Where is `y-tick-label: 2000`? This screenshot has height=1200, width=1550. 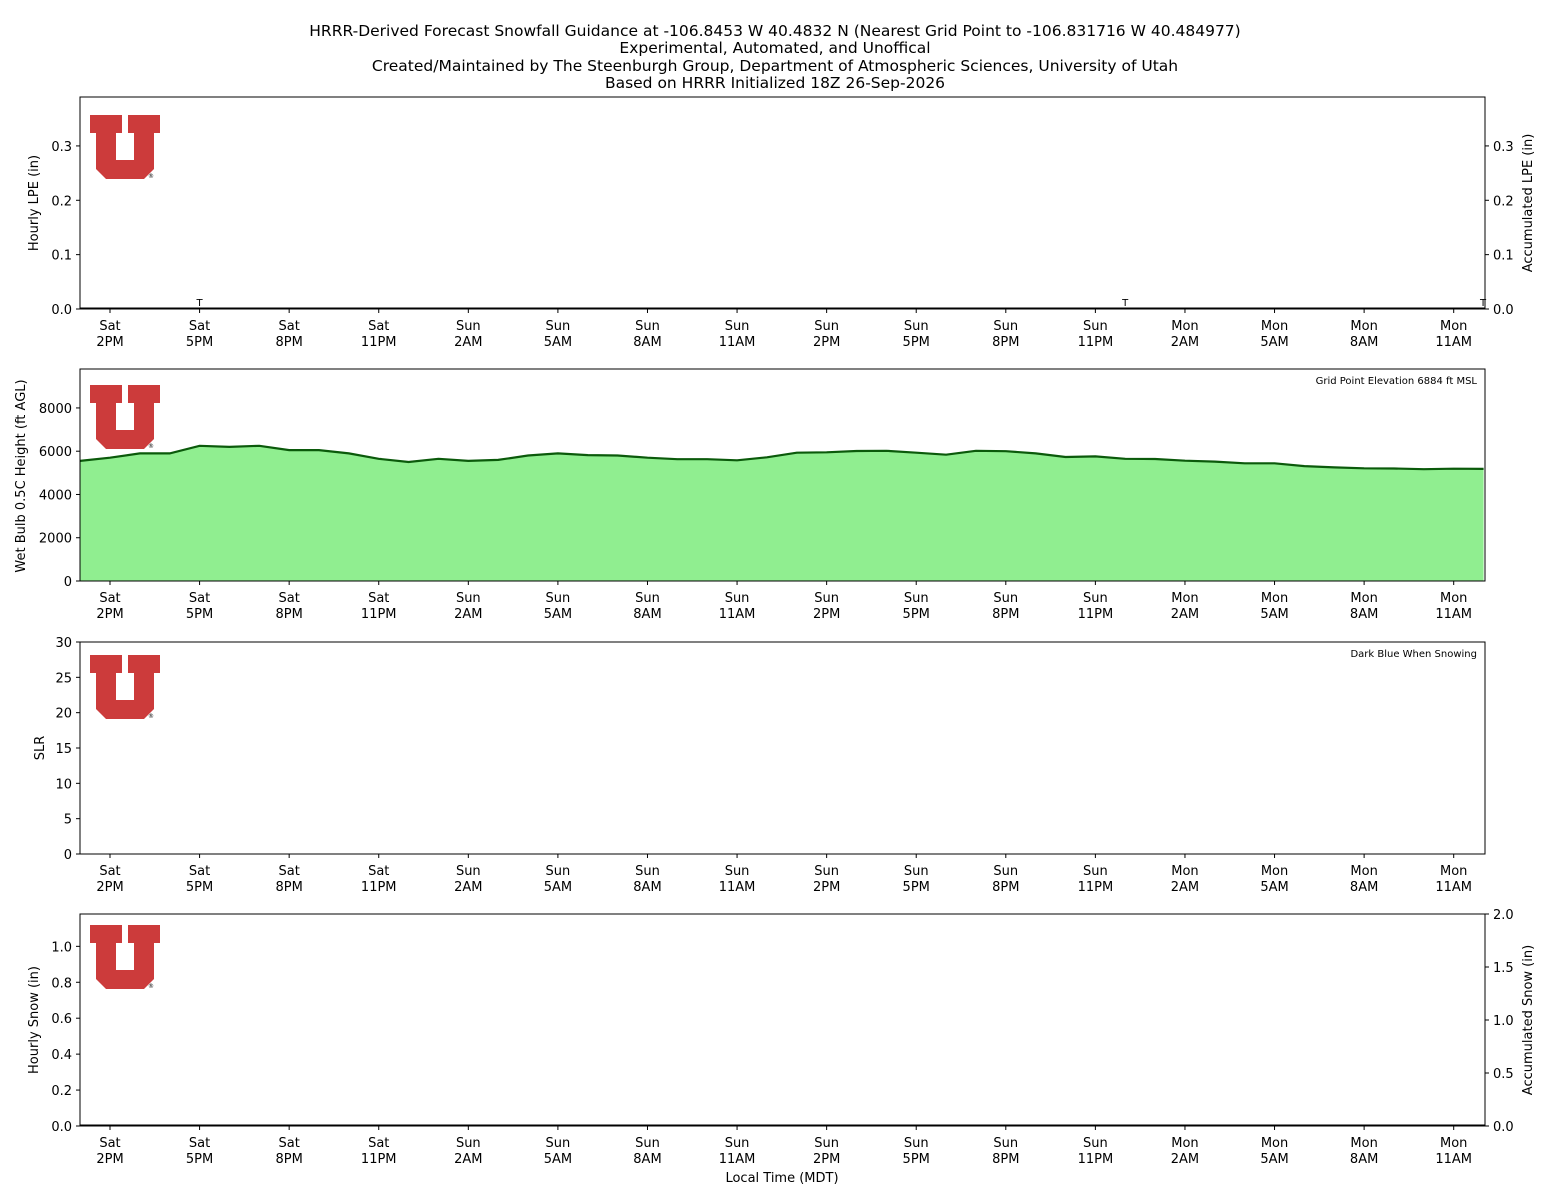
y-tick-label: 2000 is located at coordinates (55, 539).